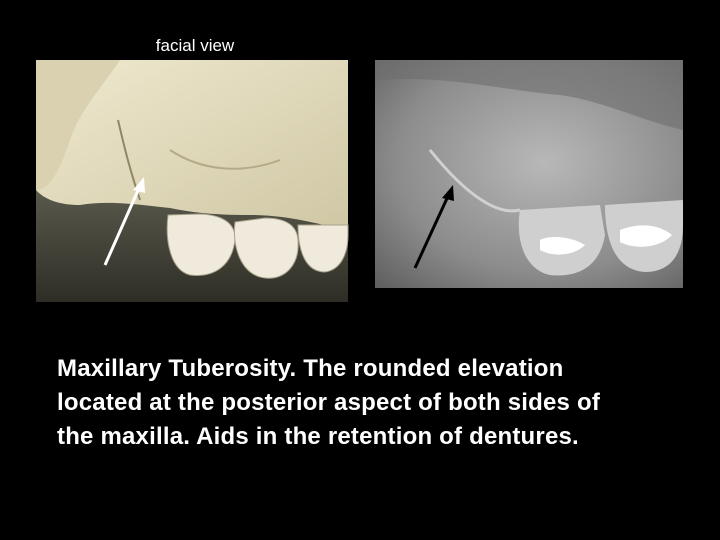  What do you see at coordinates (195, 45) in the screenshot?
I see `image-label: facial view` at bounding box center [195, 45].